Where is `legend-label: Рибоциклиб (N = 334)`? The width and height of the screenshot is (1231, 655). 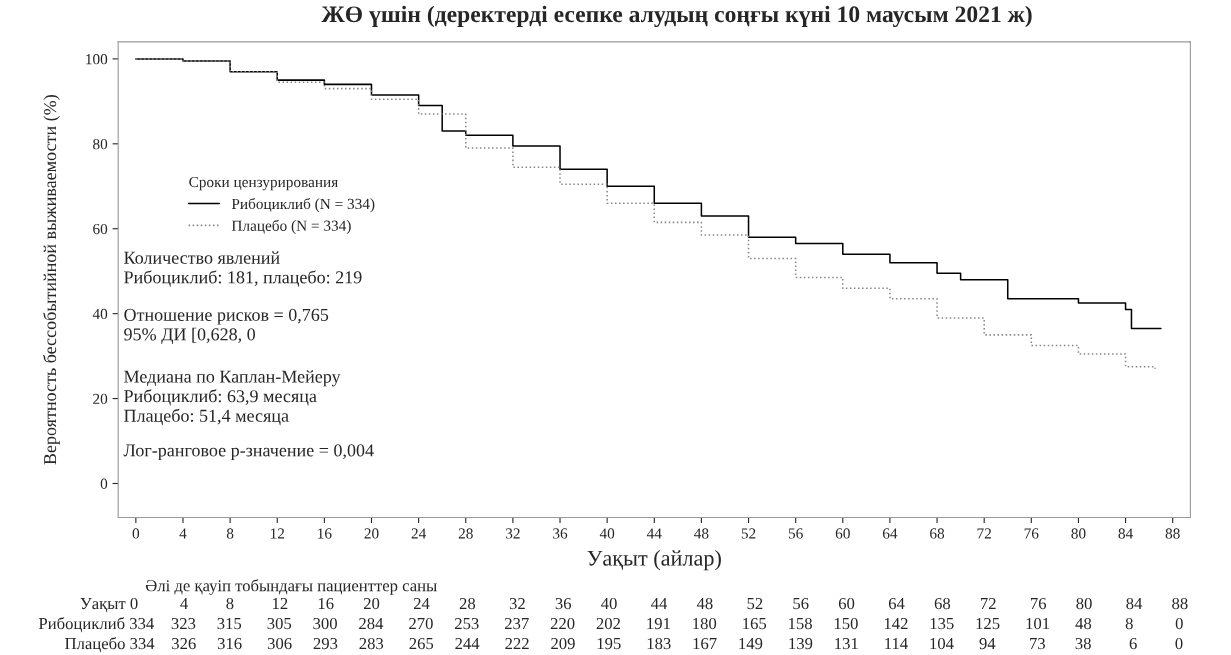
legend-label: Рибоциклиб (N = 334) is located at coordinates (303, 205).